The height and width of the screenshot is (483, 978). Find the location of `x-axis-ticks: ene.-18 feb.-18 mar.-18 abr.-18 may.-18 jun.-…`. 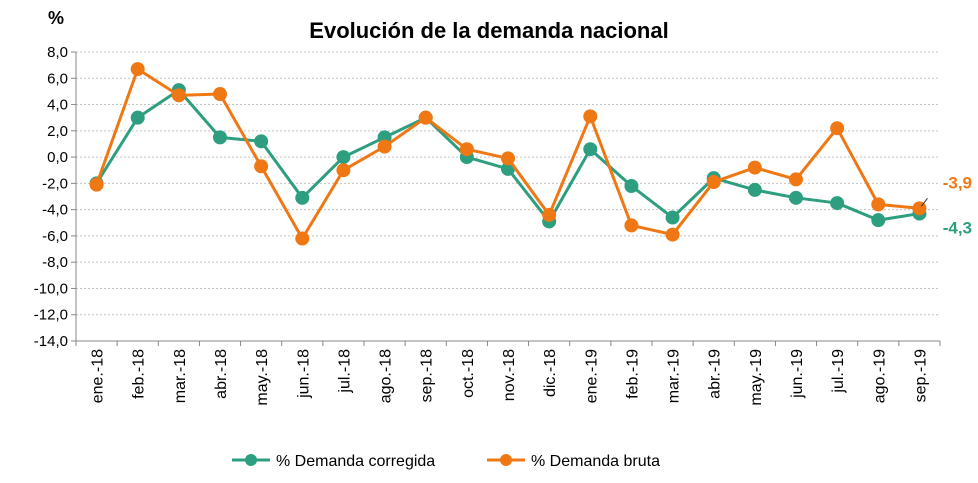

x-axis-ticks: ene.-18 feb.-18 mar.-18 abr.-18 may.-18 jun.-… is located at coordinates (510, 377).